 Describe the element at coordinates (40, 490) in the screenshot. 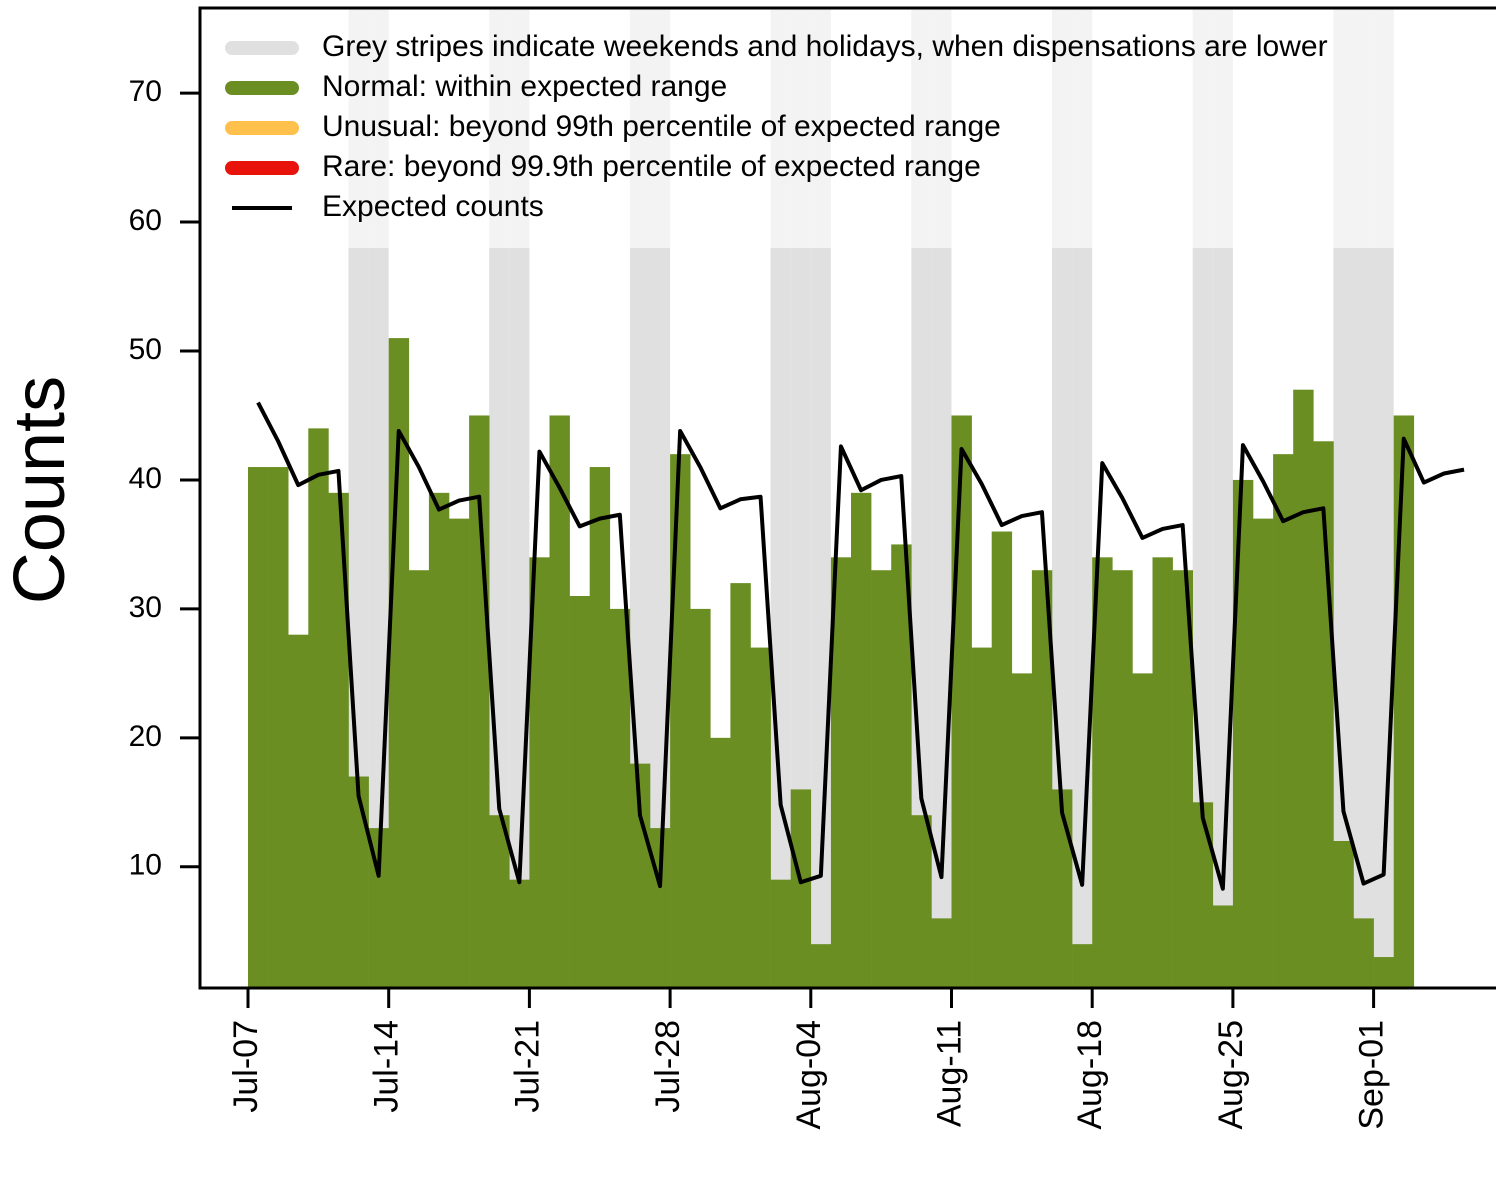

I see `y-axis-label: Counts` at that location.